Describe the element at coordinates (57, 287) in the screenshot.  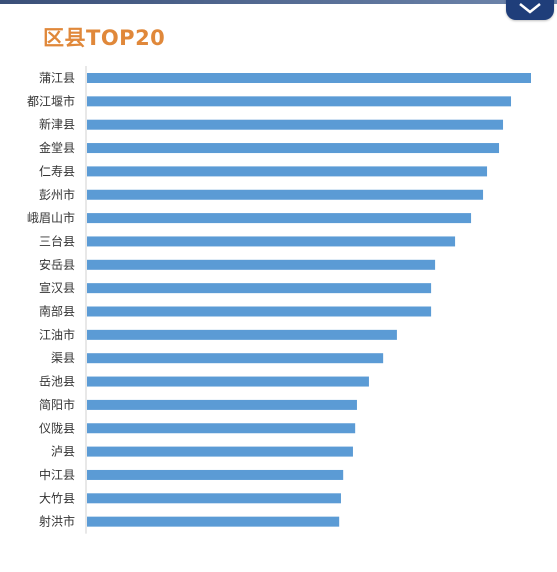
I see `category-label: 宣汉县` at that location.